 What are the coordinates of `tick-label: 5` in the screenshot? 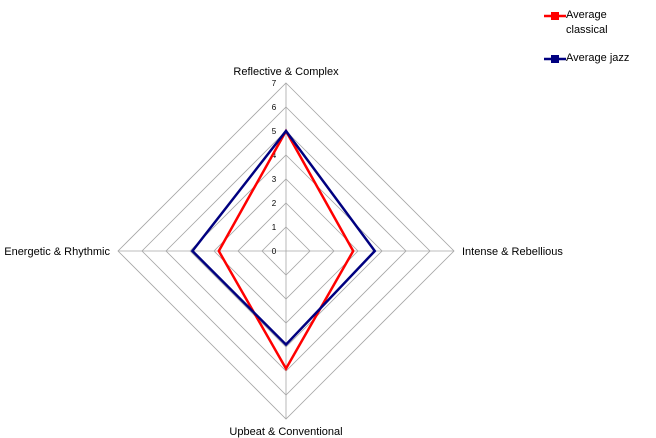 It's located at (274, 131).